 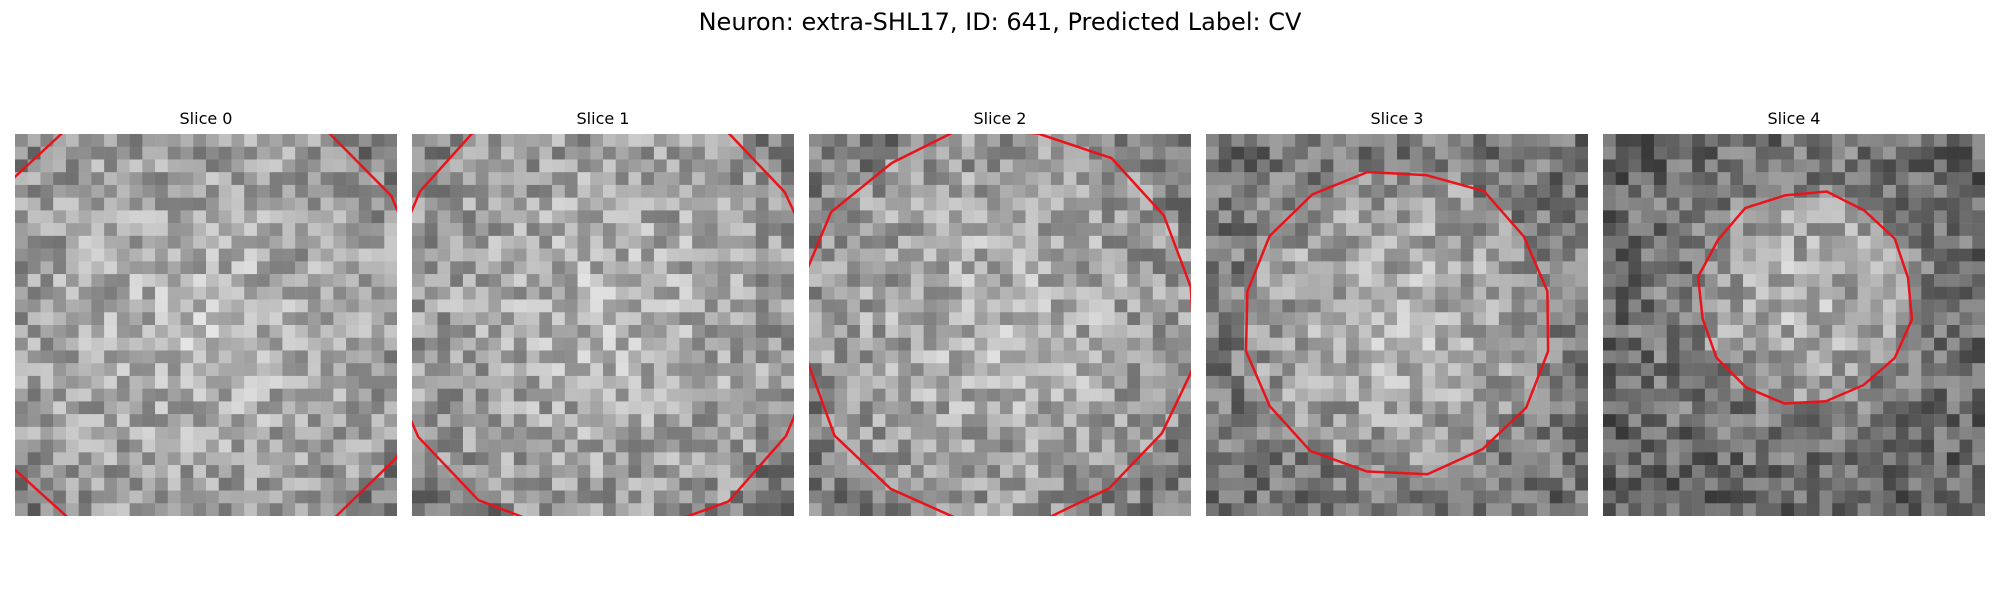 What do you see at coordinates (1000, 118) in the screenshot?
I see `slice-title-2: Slice 2` at bounding box center [1000, 118].